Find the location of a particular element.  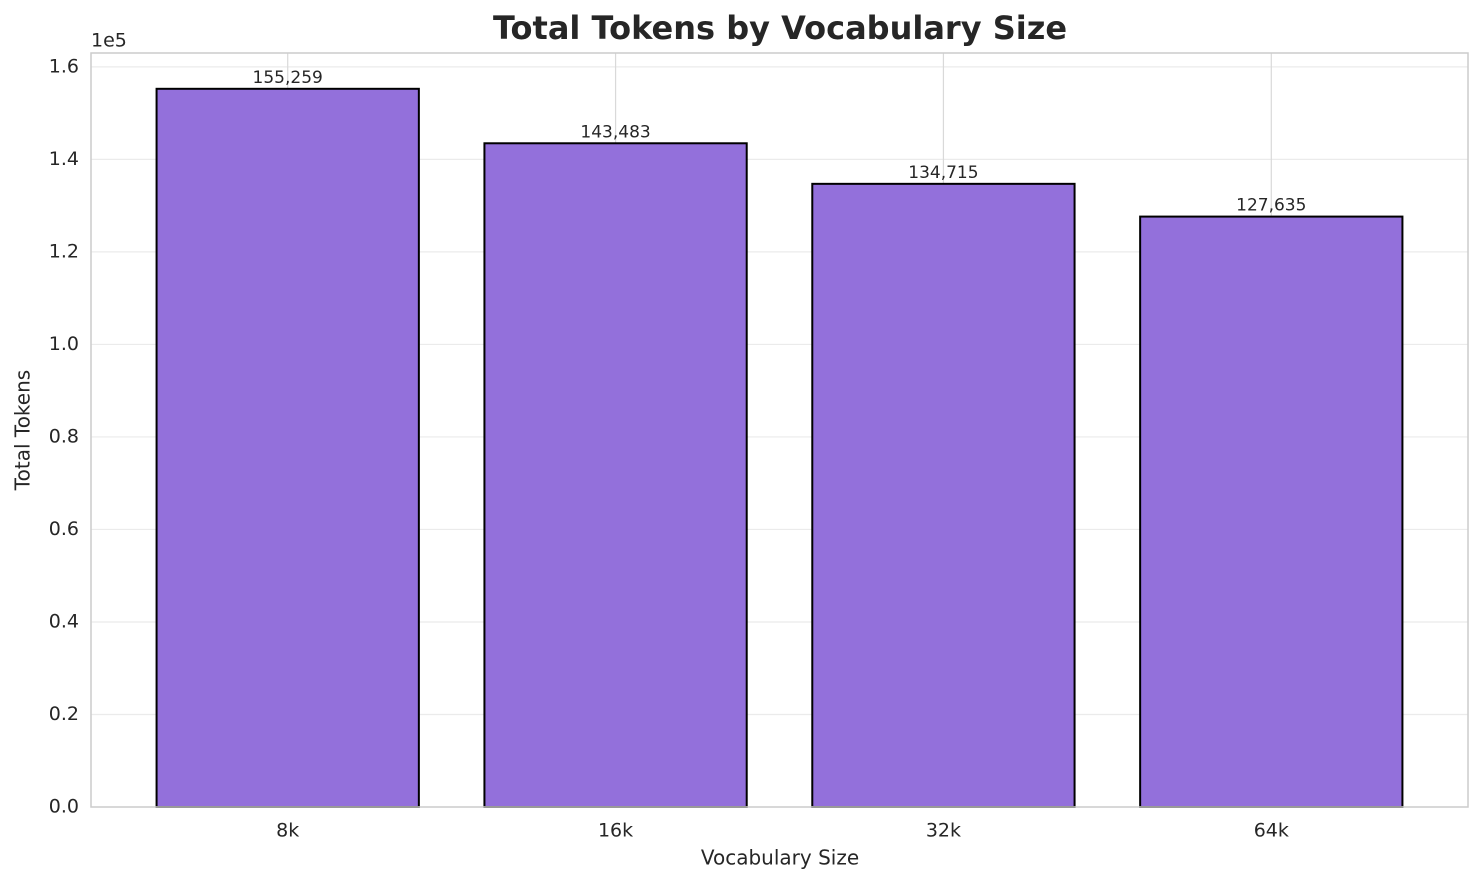

x-tick-label: 32k is located at coordinates (943, 831).